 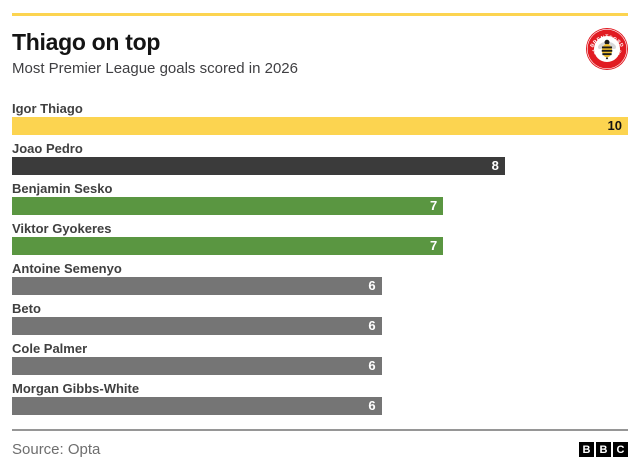 I want to click on bar-value-label: 8, so click(x=495, y=165).